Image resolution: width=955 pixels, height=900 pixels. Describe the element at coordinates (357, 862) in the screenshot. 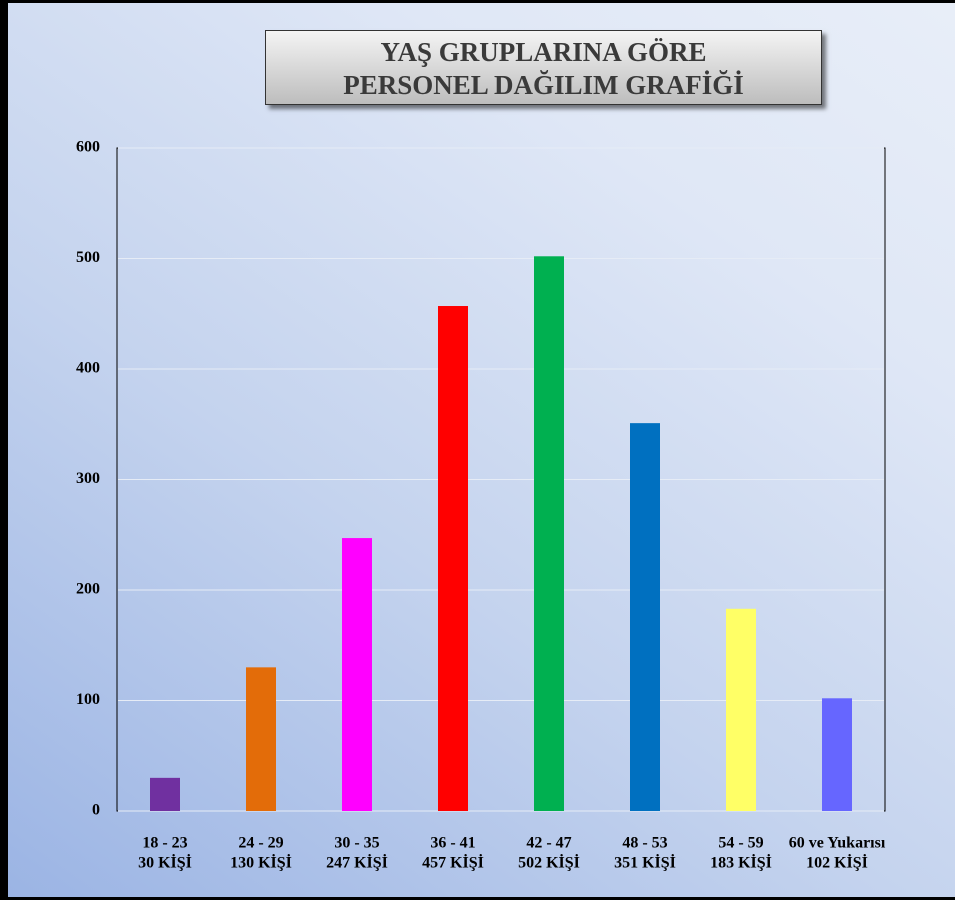

I see `value-label: 247 KİŞİ` at that location.